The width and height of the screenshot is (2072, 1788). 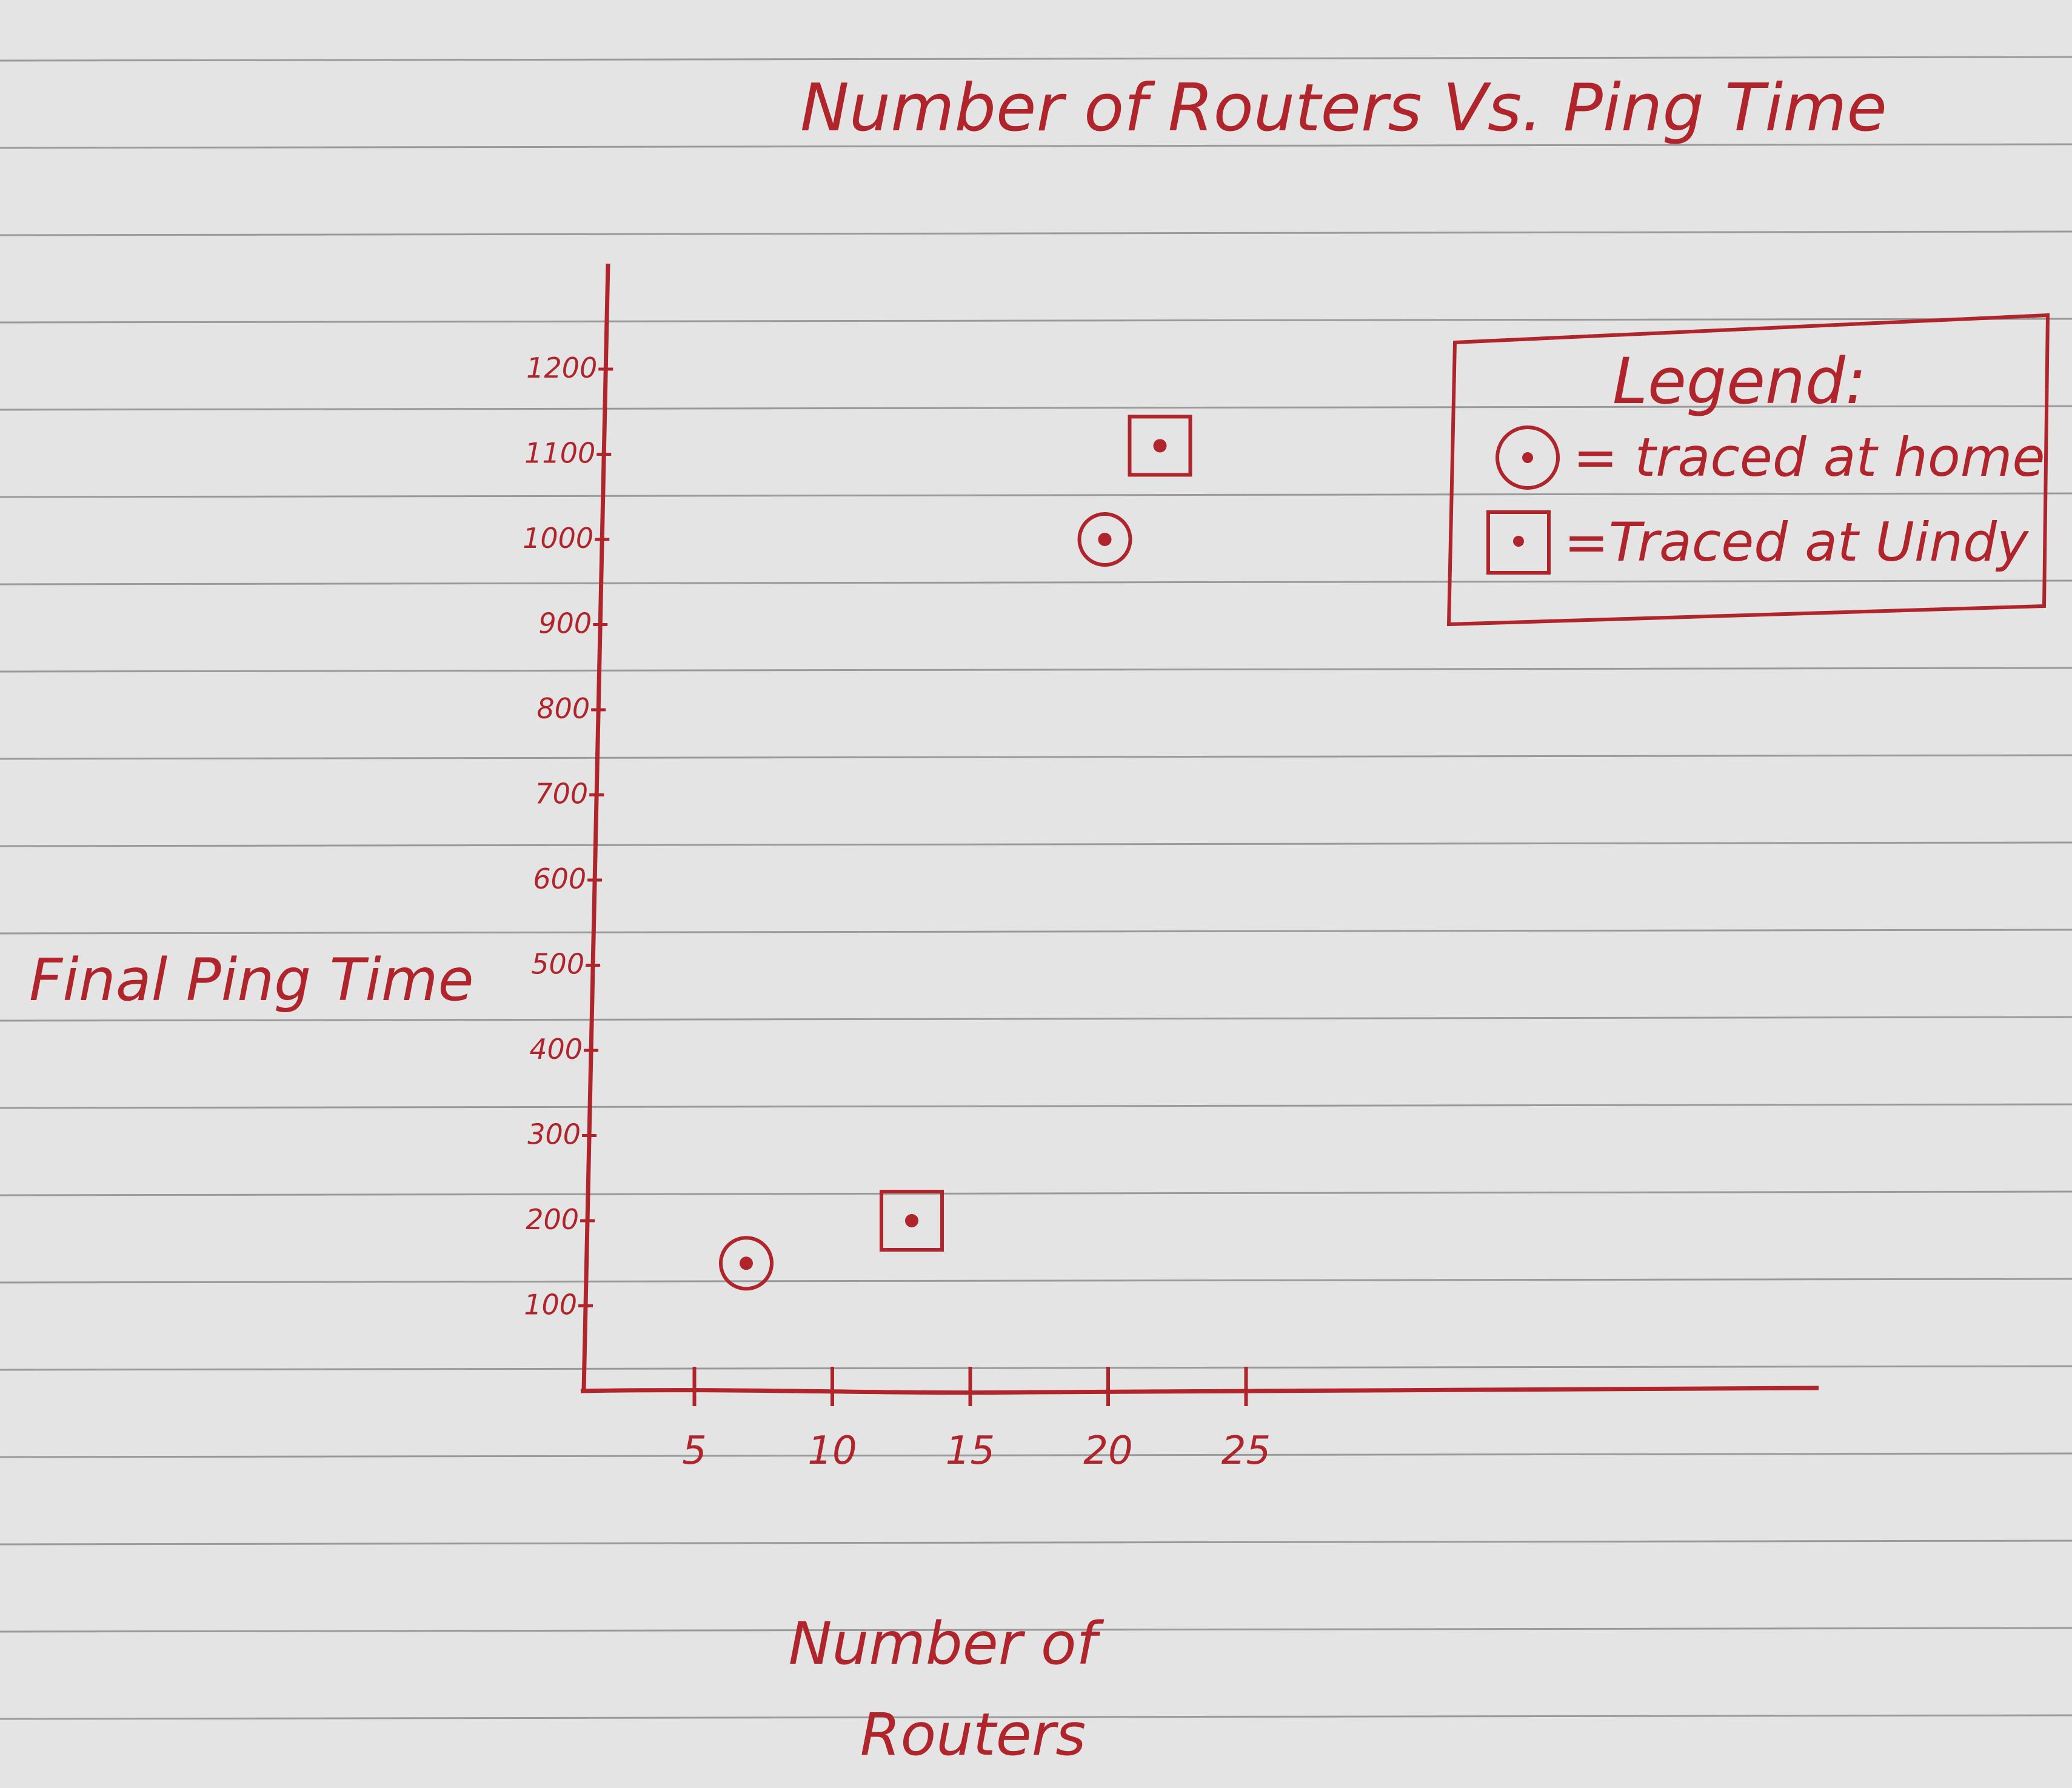 I want to click on y-tick-label: 600, so click(x=560, y=879).